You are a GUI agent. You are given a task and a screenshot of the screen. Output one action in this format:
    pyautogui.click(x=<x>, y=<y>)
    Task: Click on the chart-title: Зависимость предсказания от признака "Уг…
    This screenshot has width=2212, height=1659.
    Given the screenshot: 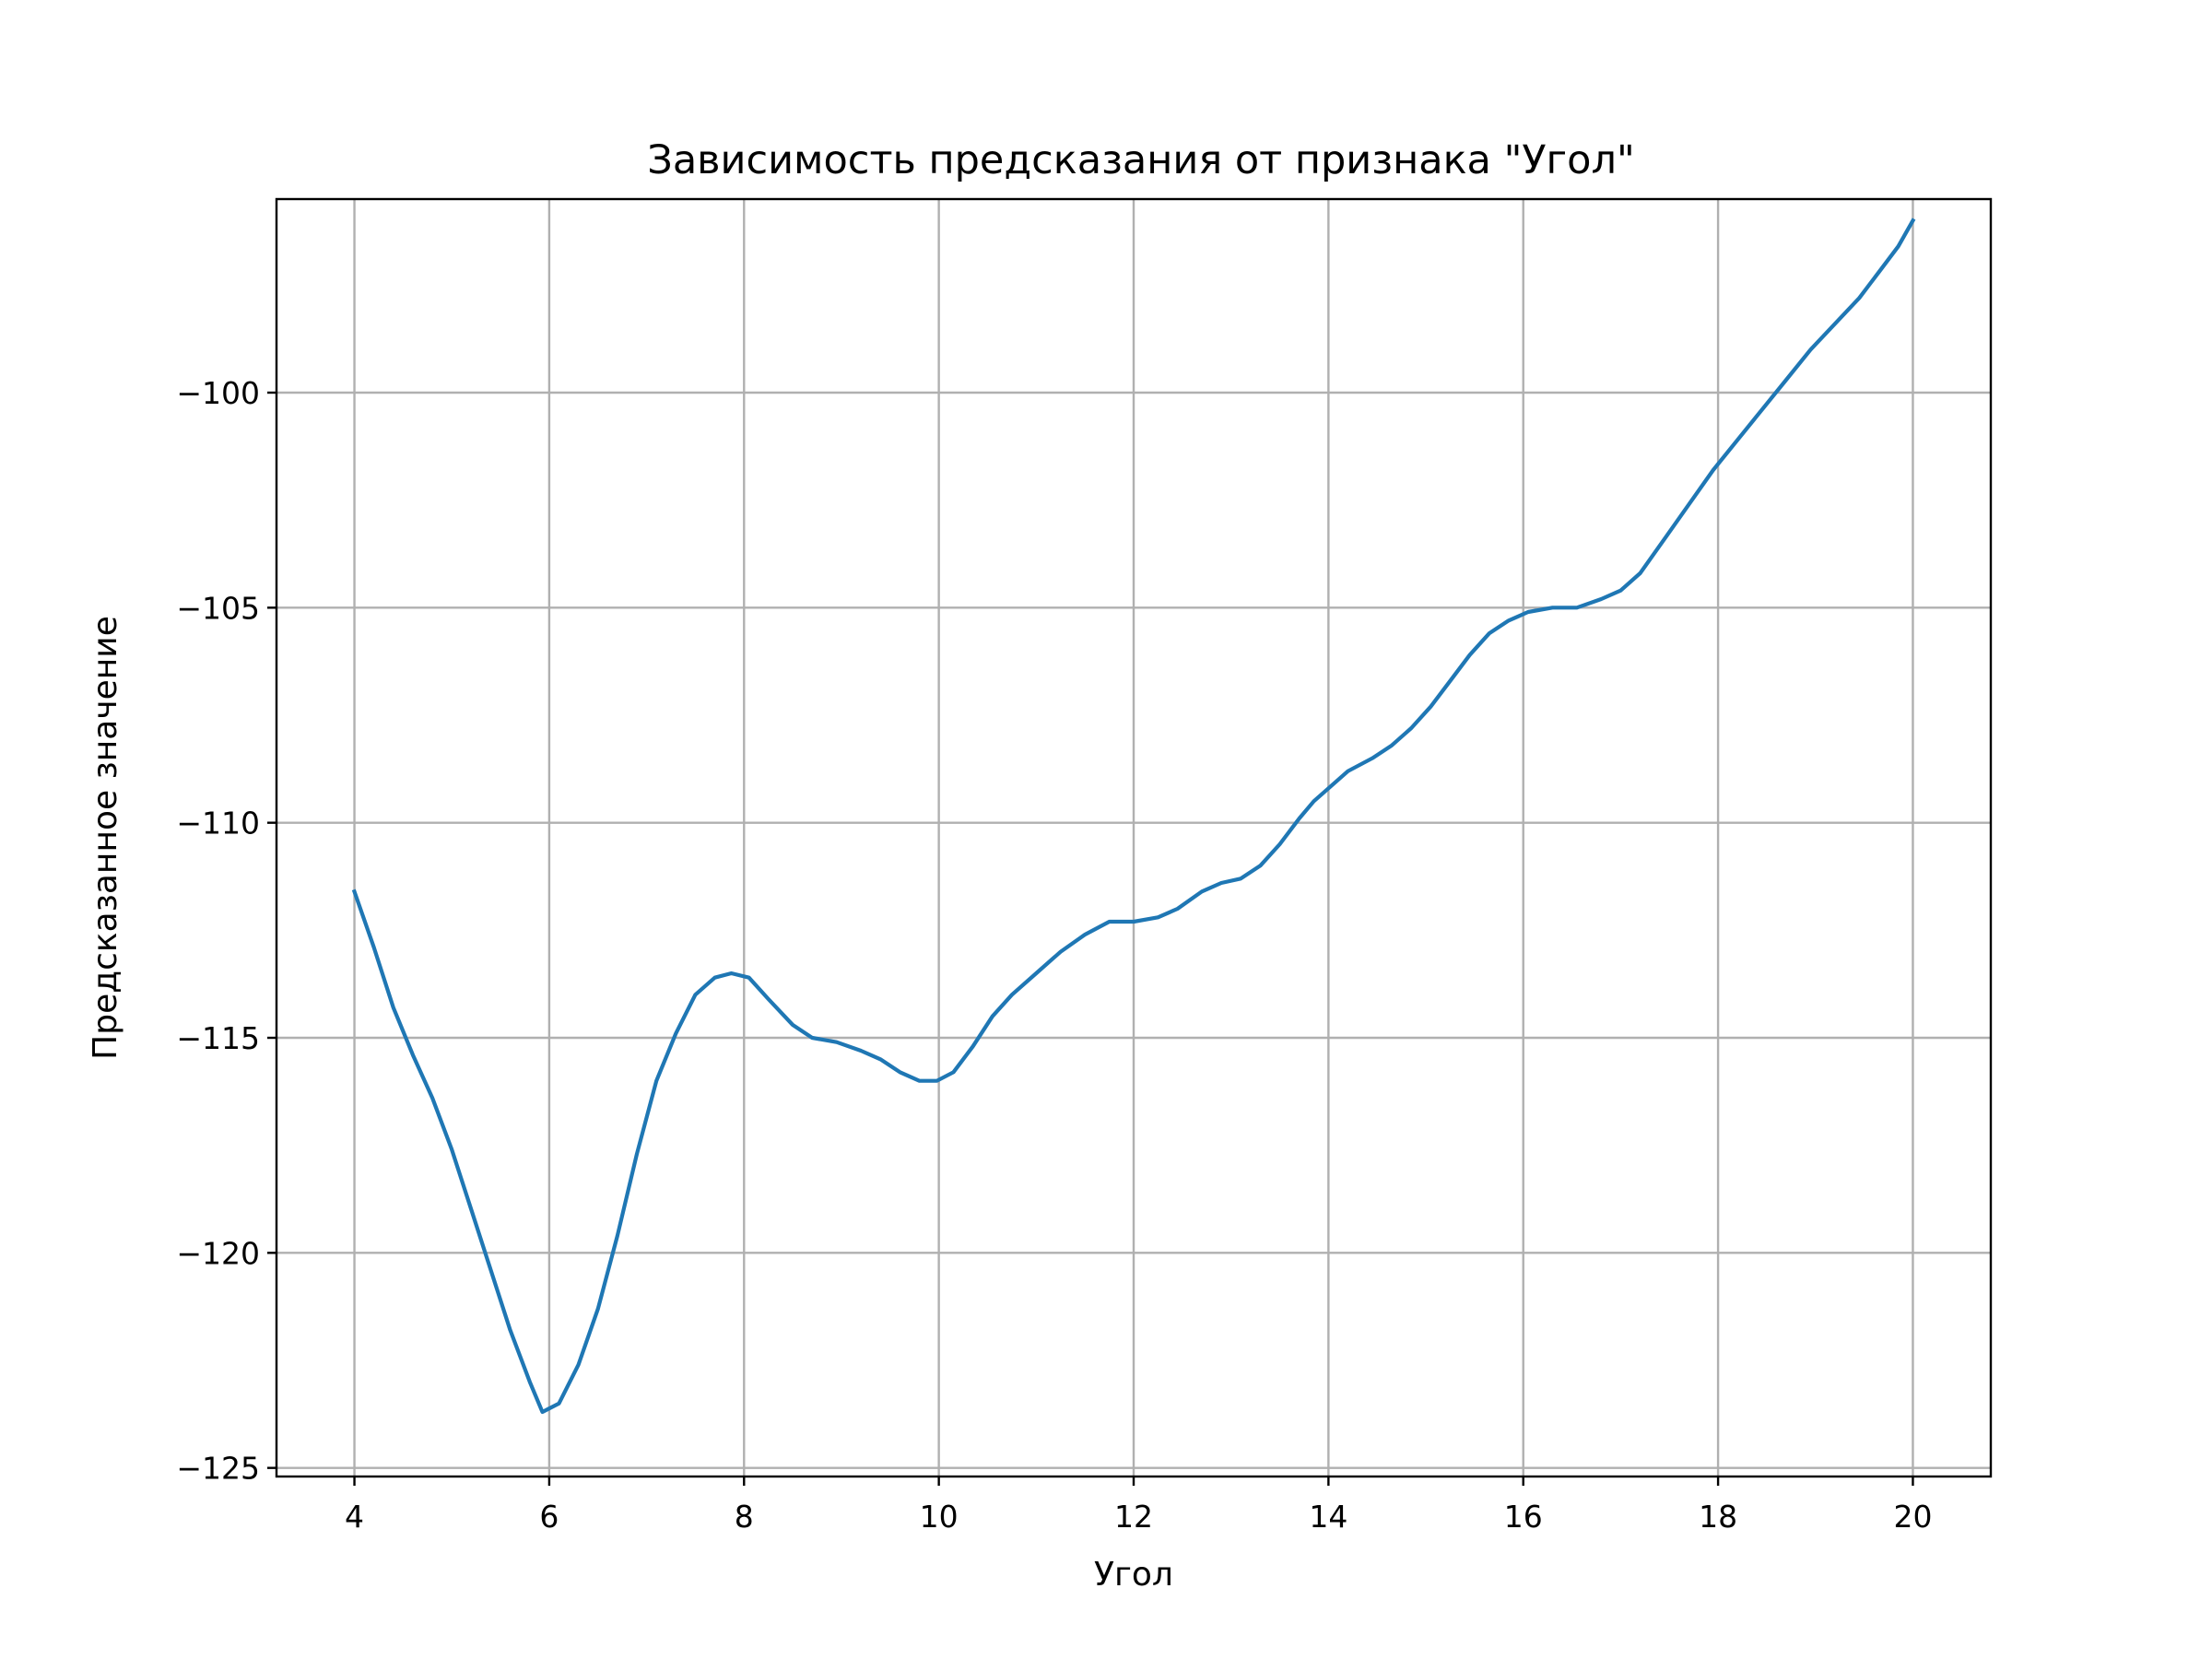 What is the action you would take?
    pyautogui.click(x=1140, y=160)
    